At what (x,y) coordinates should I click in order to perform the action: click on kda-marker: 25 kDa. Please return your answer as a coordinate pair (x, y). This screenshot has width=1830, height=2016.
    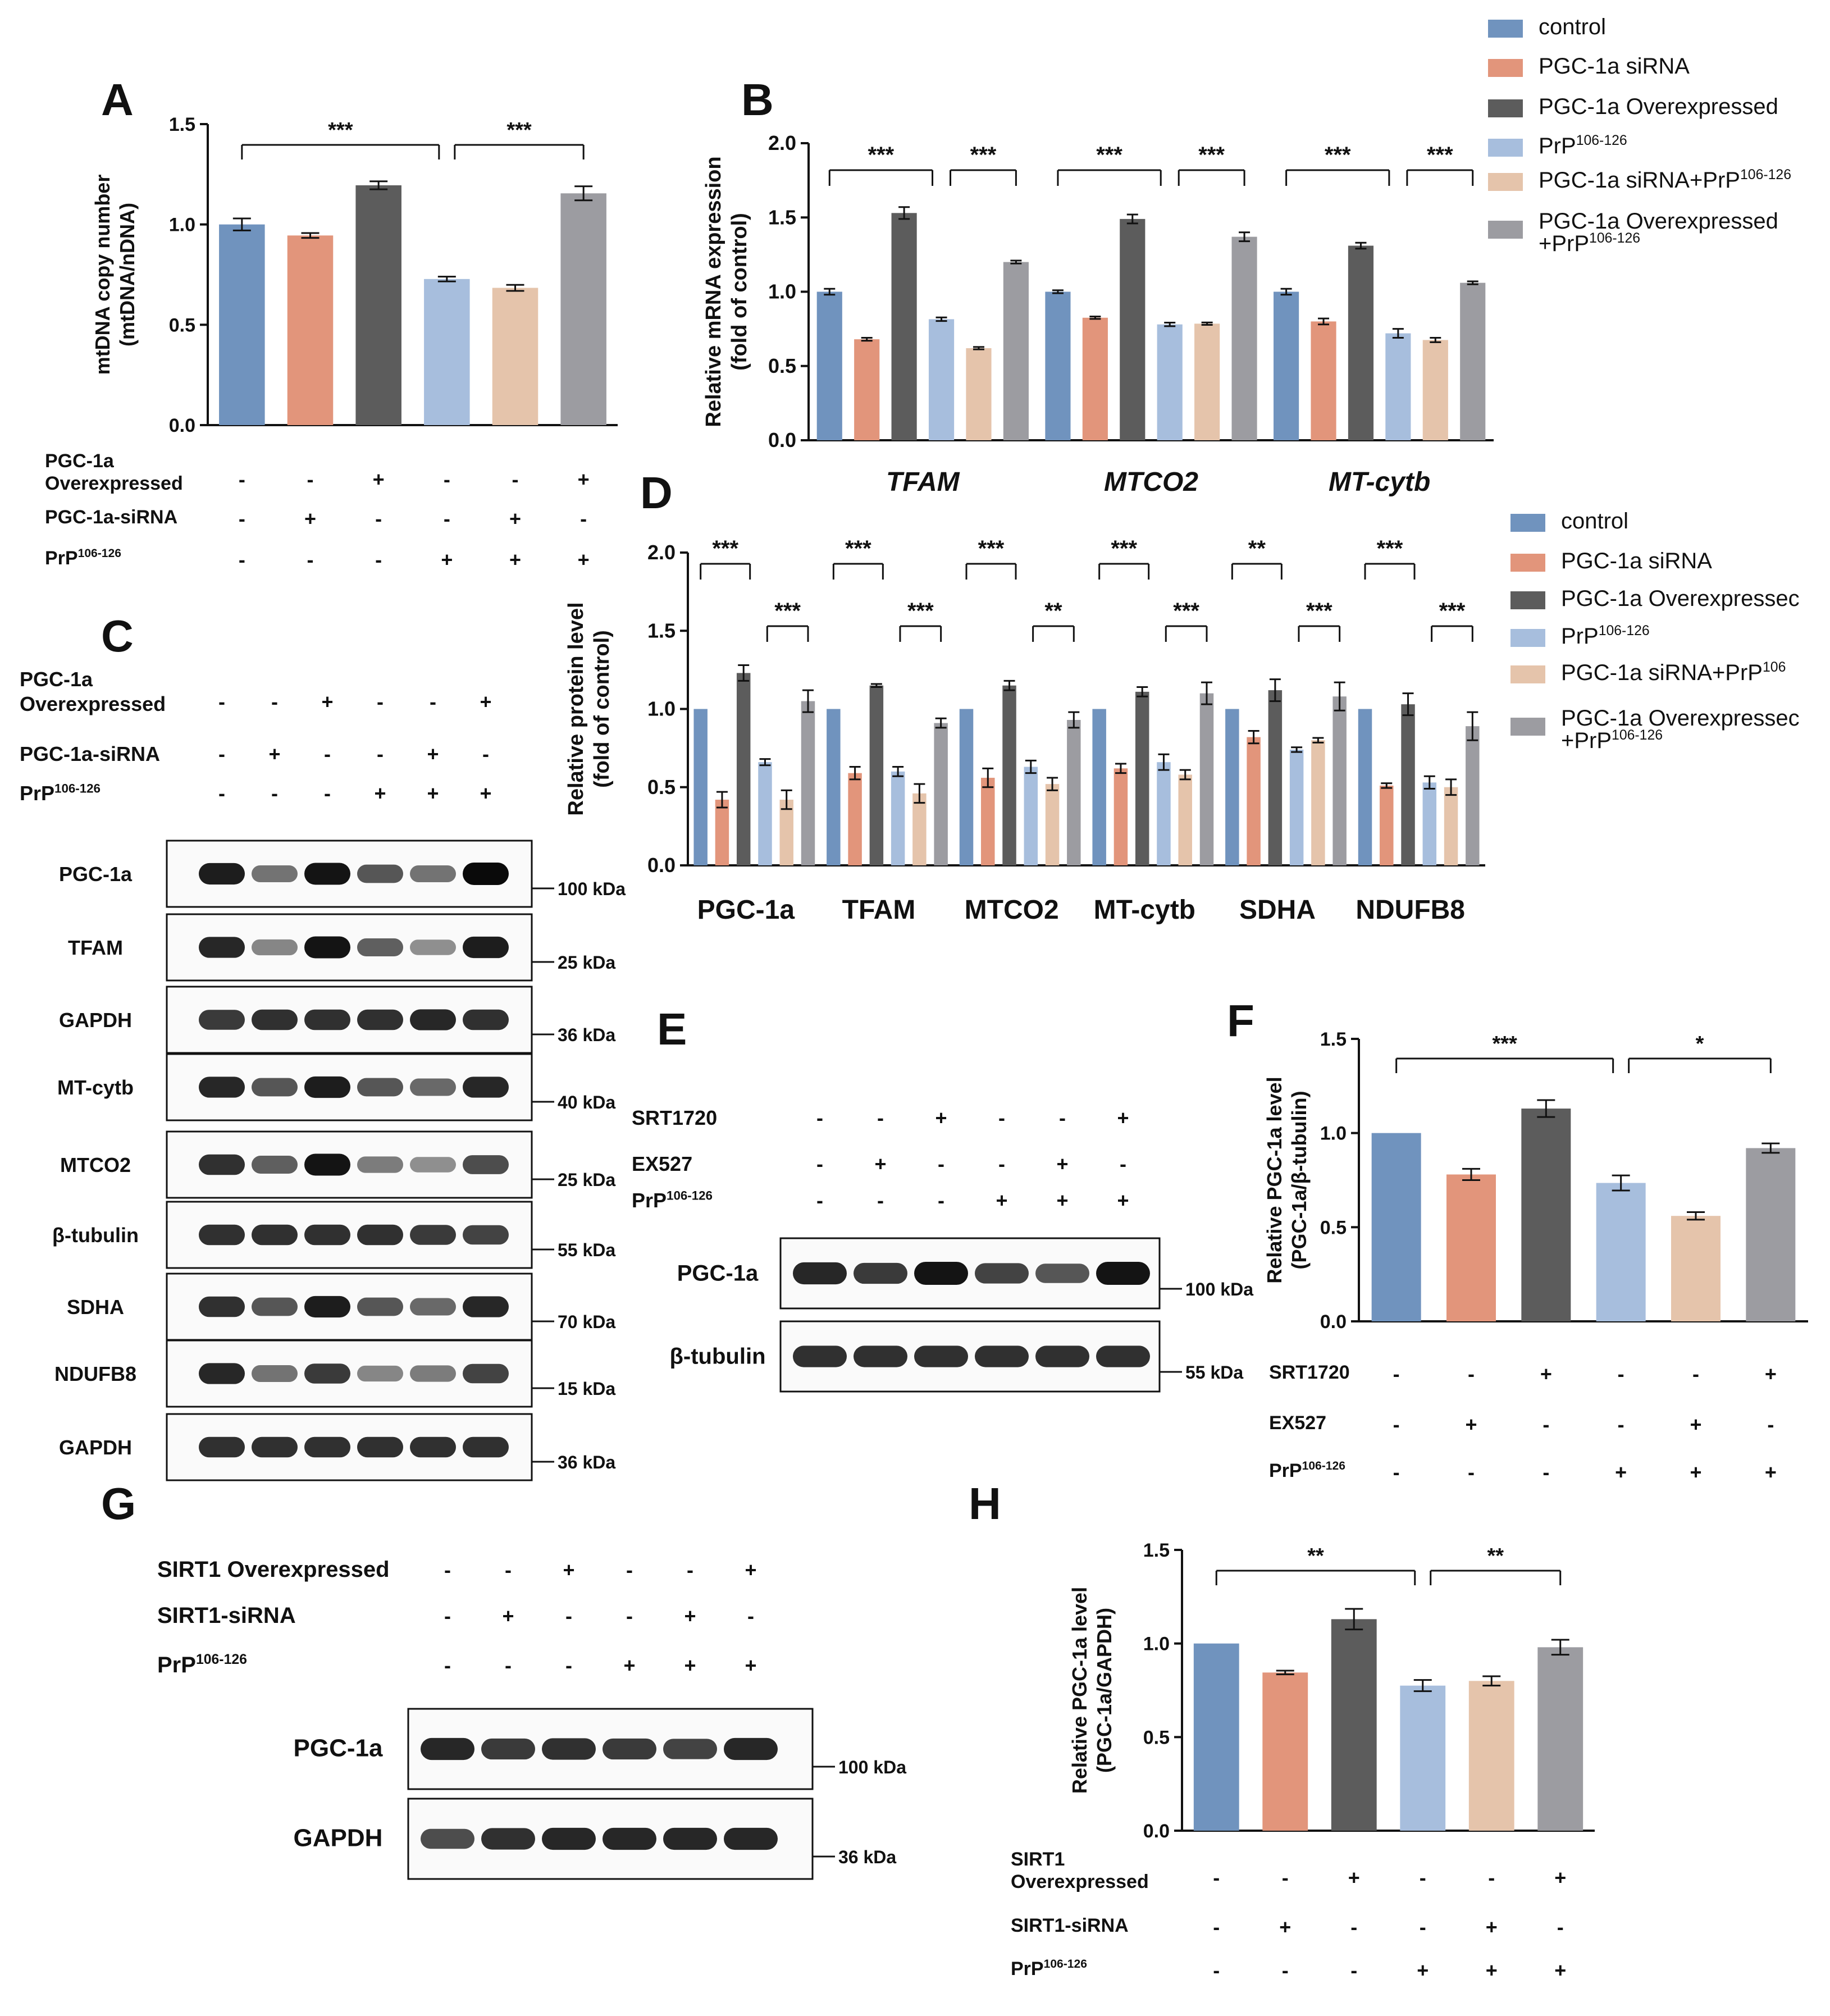
    Looking at the image, I should click on (586, 962).